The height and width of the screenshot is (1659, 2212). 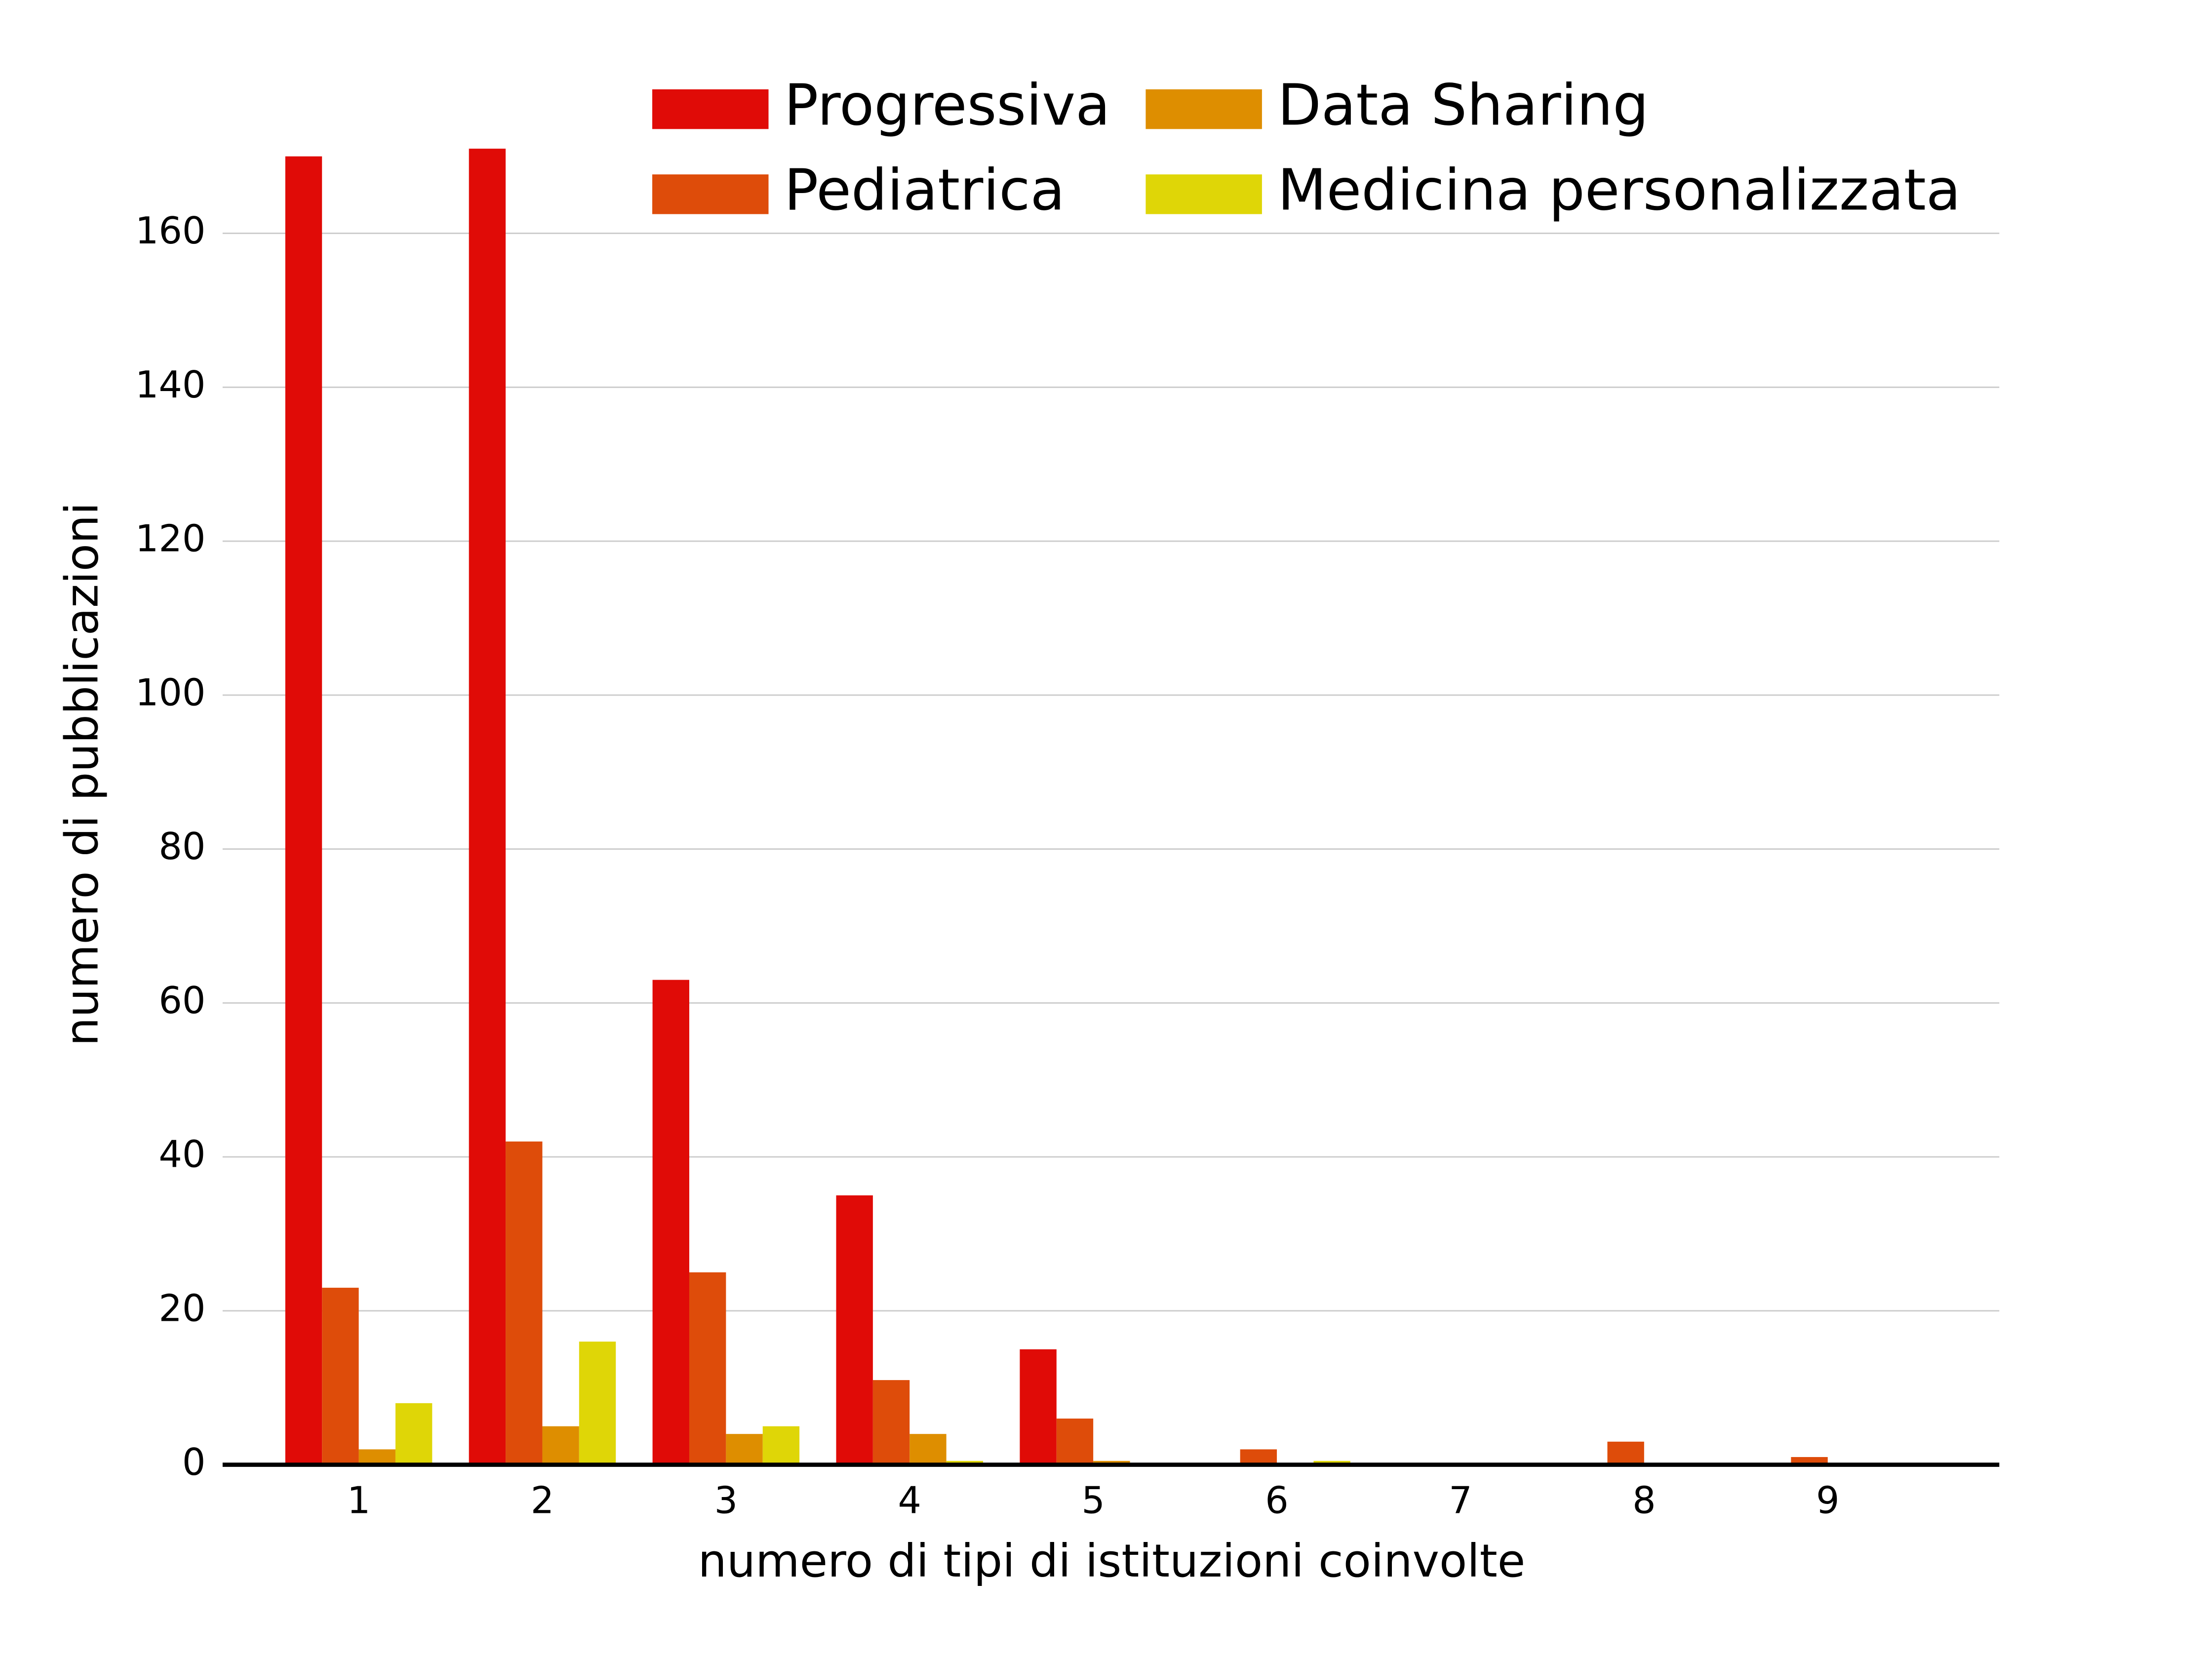 I want to click on x-tick-label: 2, so click(x=542, y=1500).